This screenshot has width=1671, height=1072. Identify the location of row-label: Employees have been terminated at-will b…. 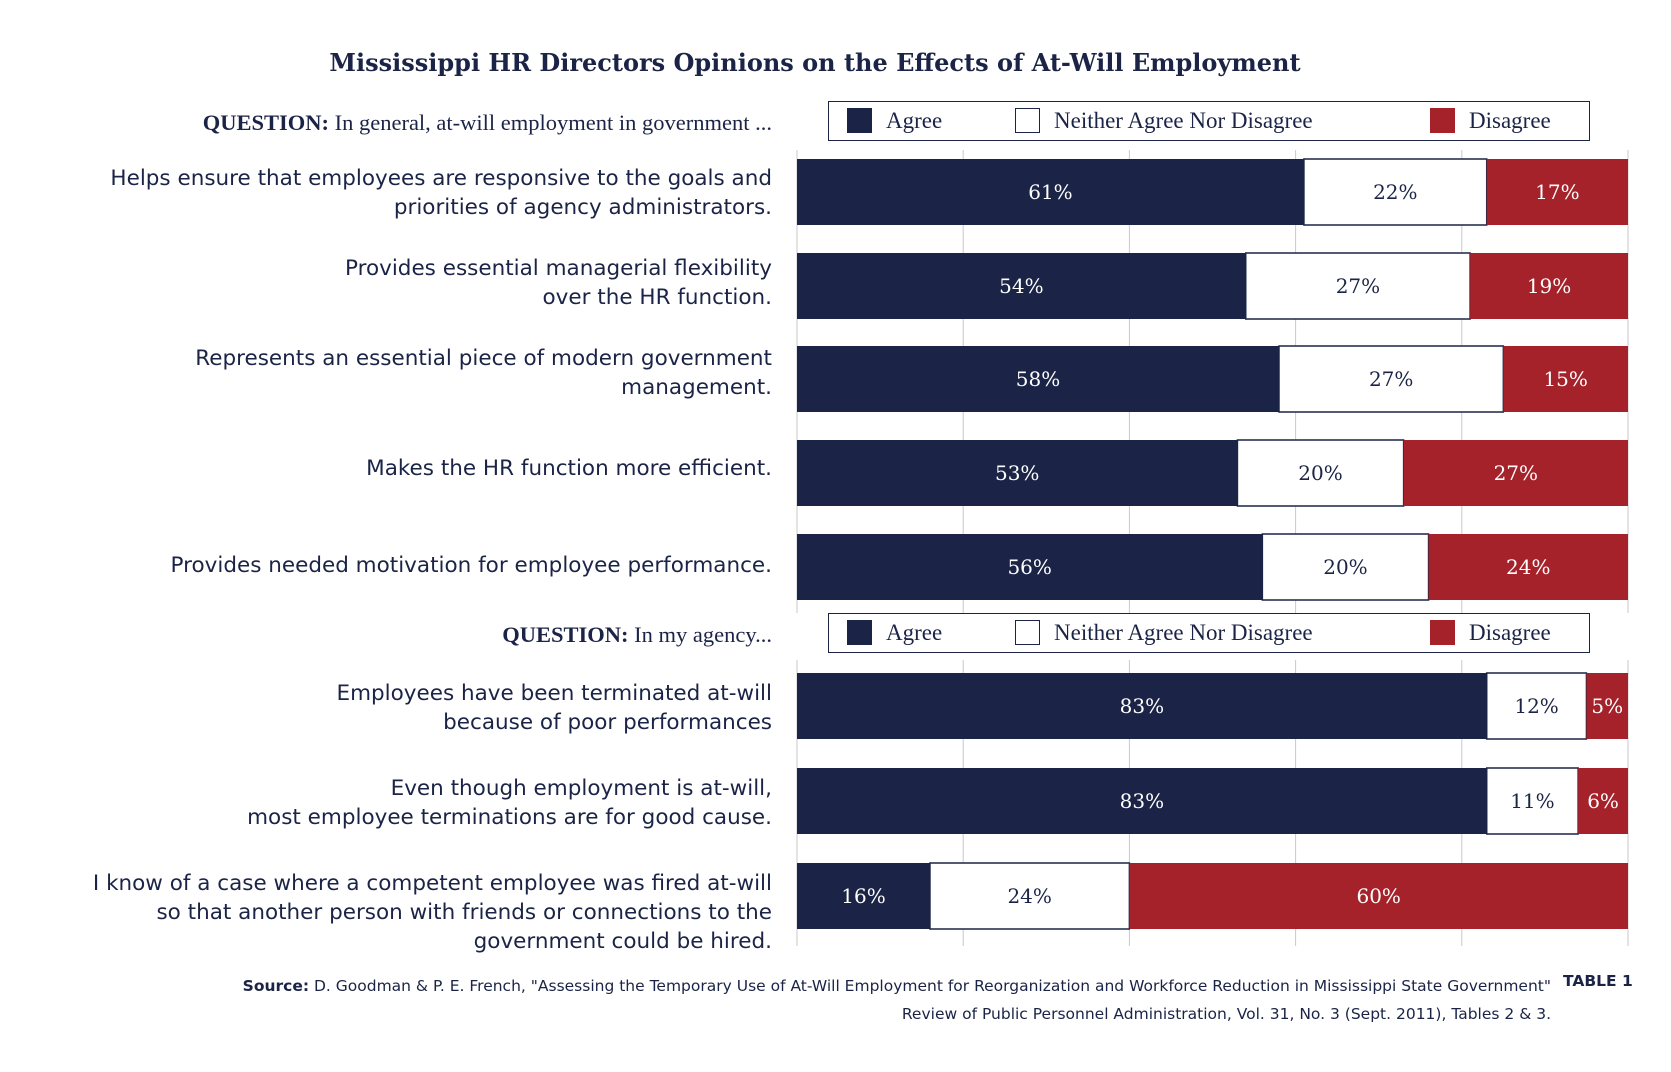
(554, 708).